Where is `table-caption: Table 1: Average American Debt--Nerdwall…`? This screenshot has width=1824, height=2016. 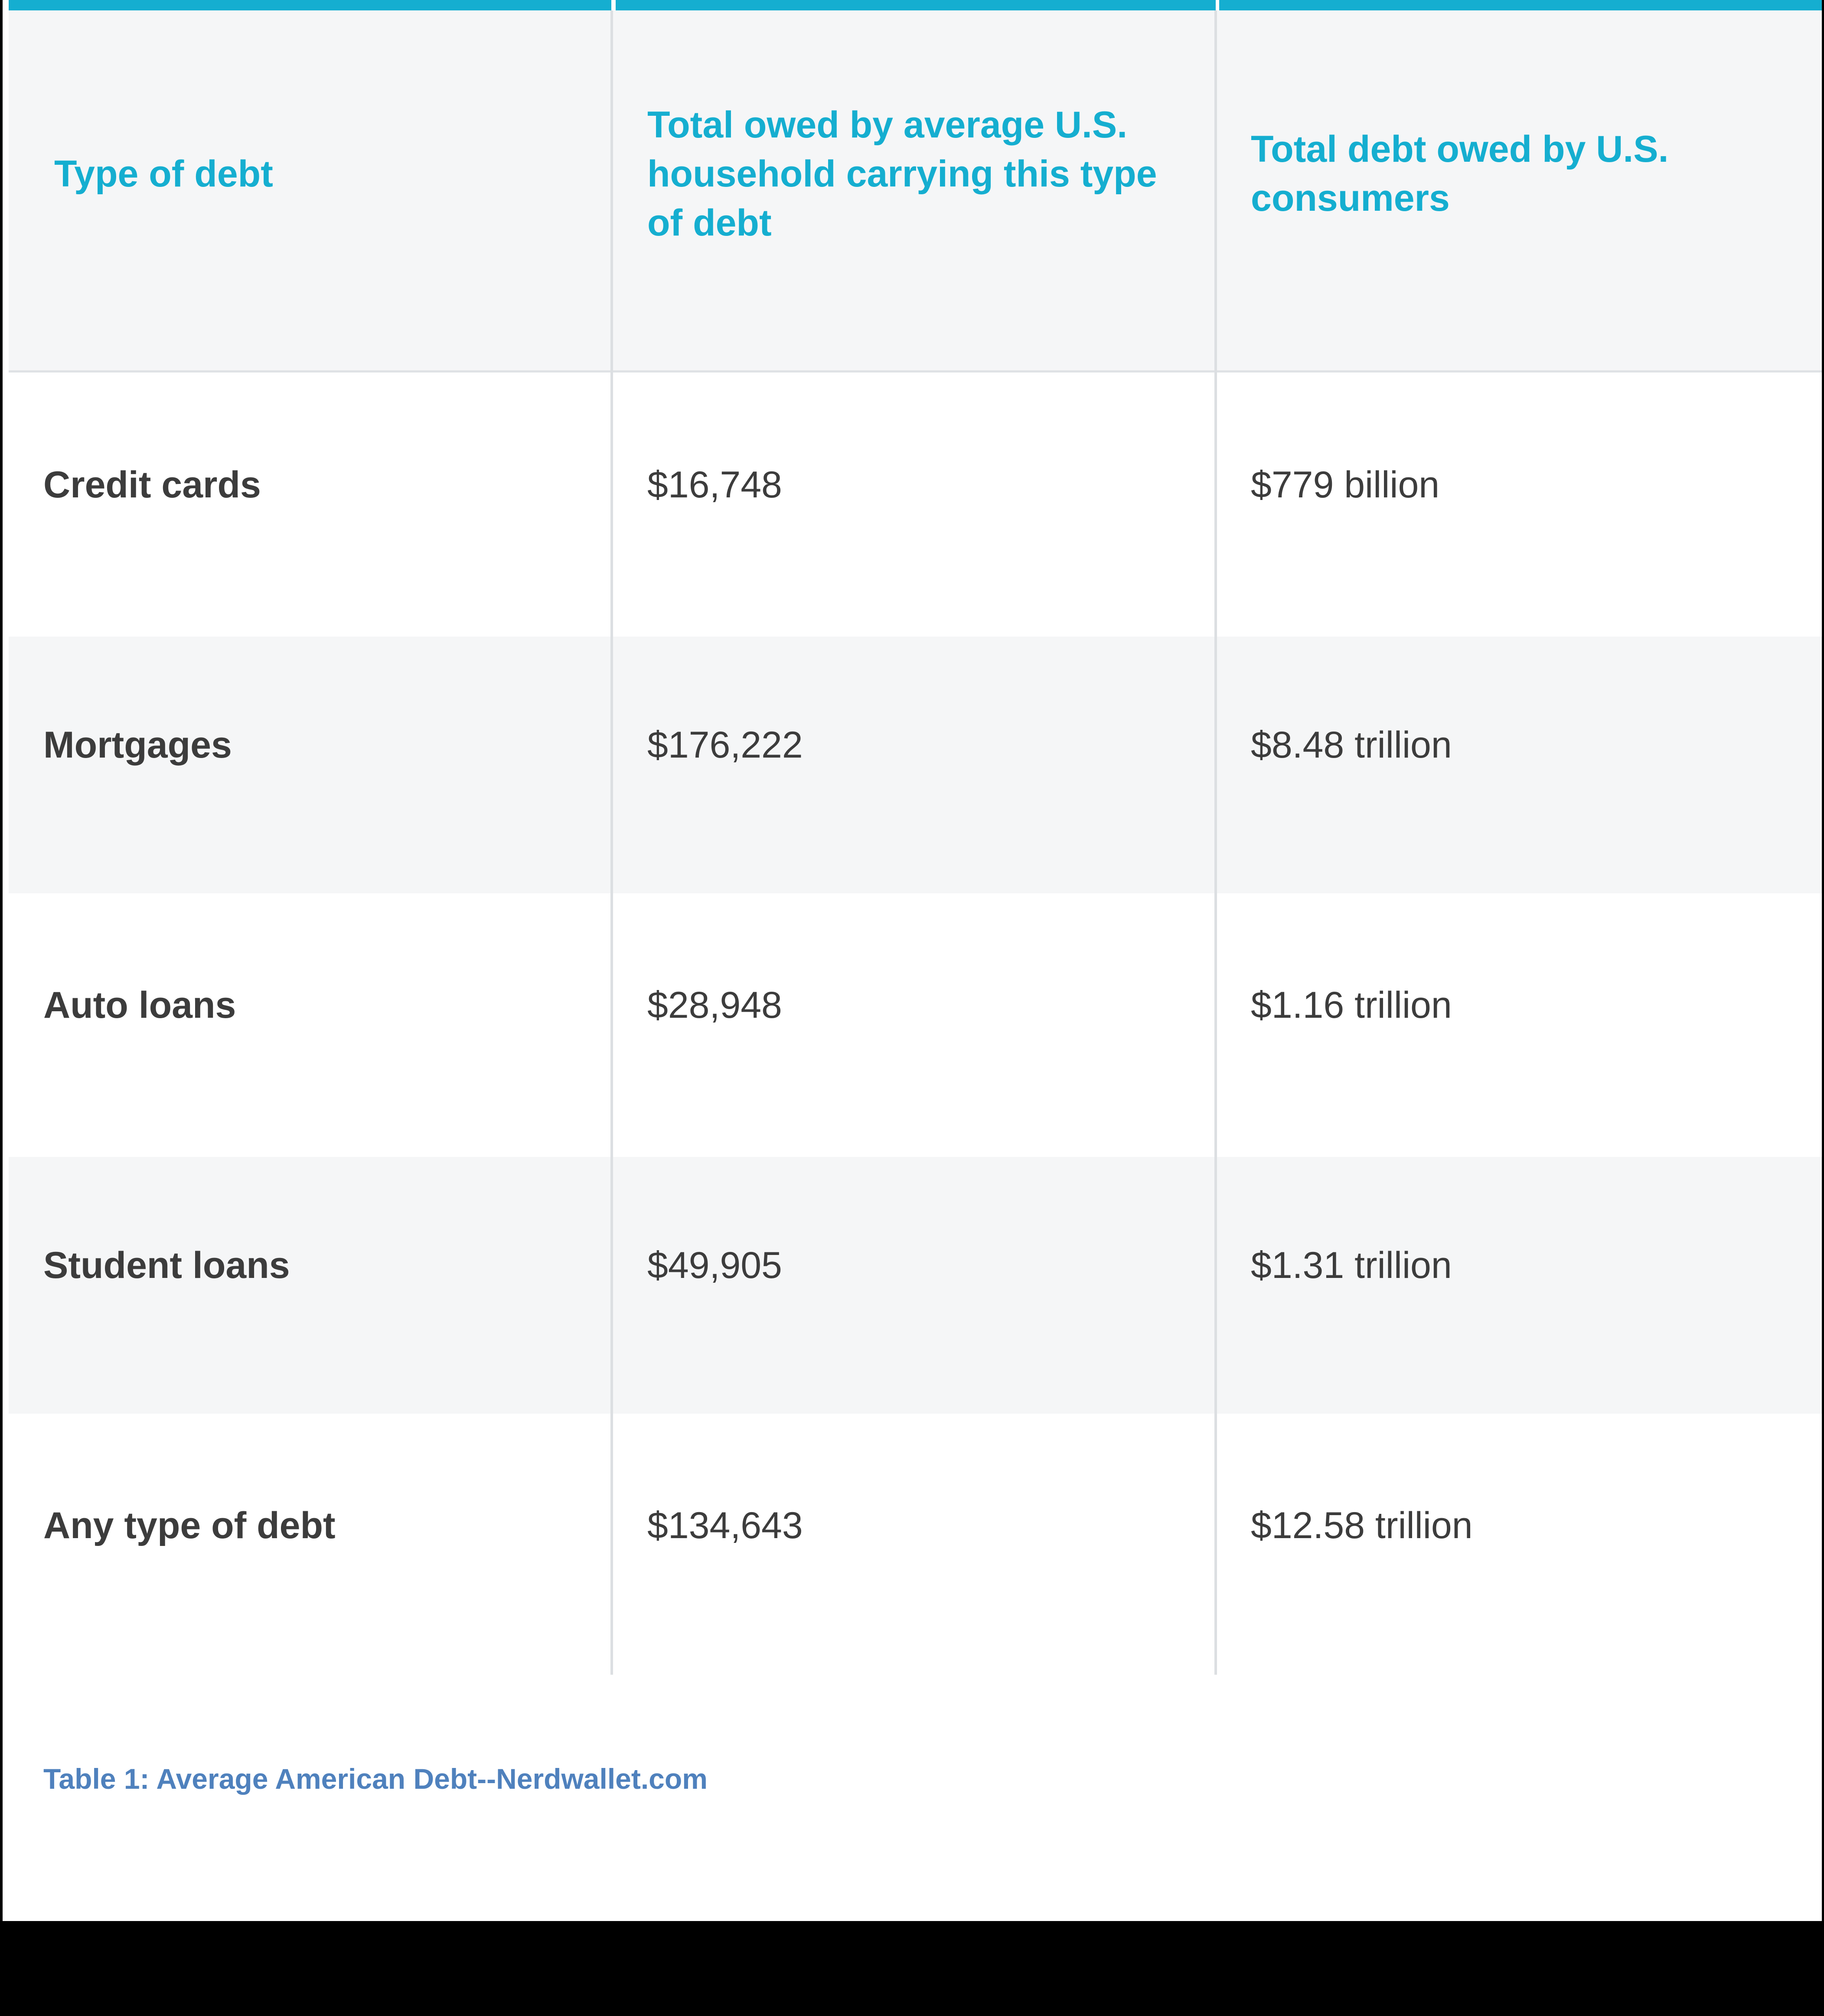 table-caption: Table 1: Average American Debt--Nerdwall… is located at coordinates (375, 1779).